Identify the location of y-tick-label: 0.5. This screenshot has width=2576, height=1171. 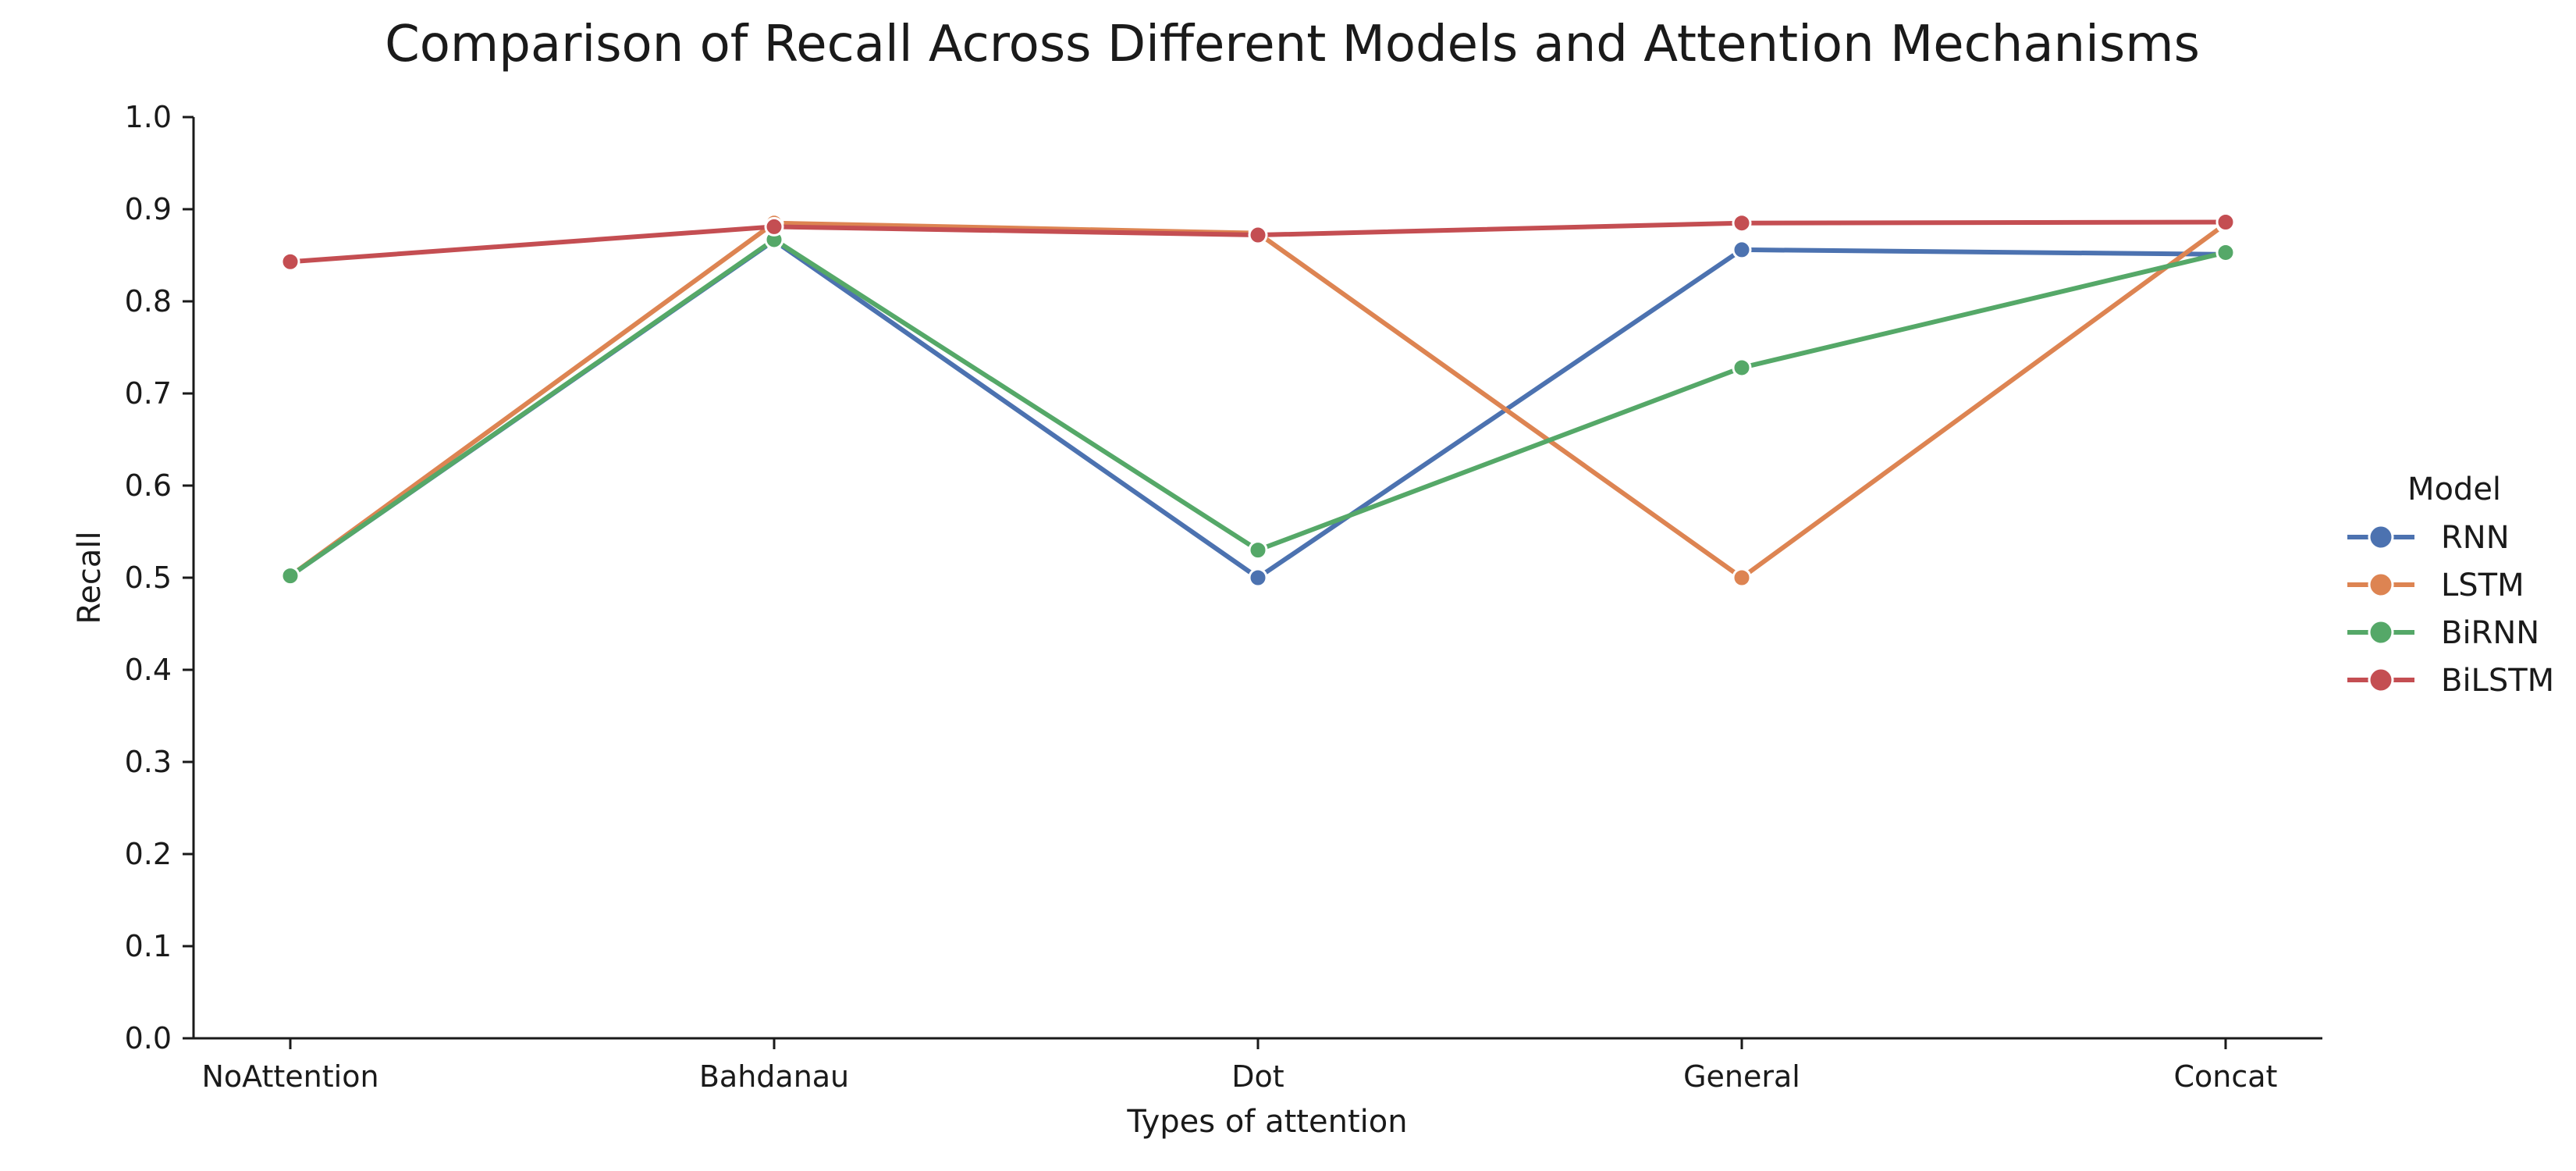
(148, 578).